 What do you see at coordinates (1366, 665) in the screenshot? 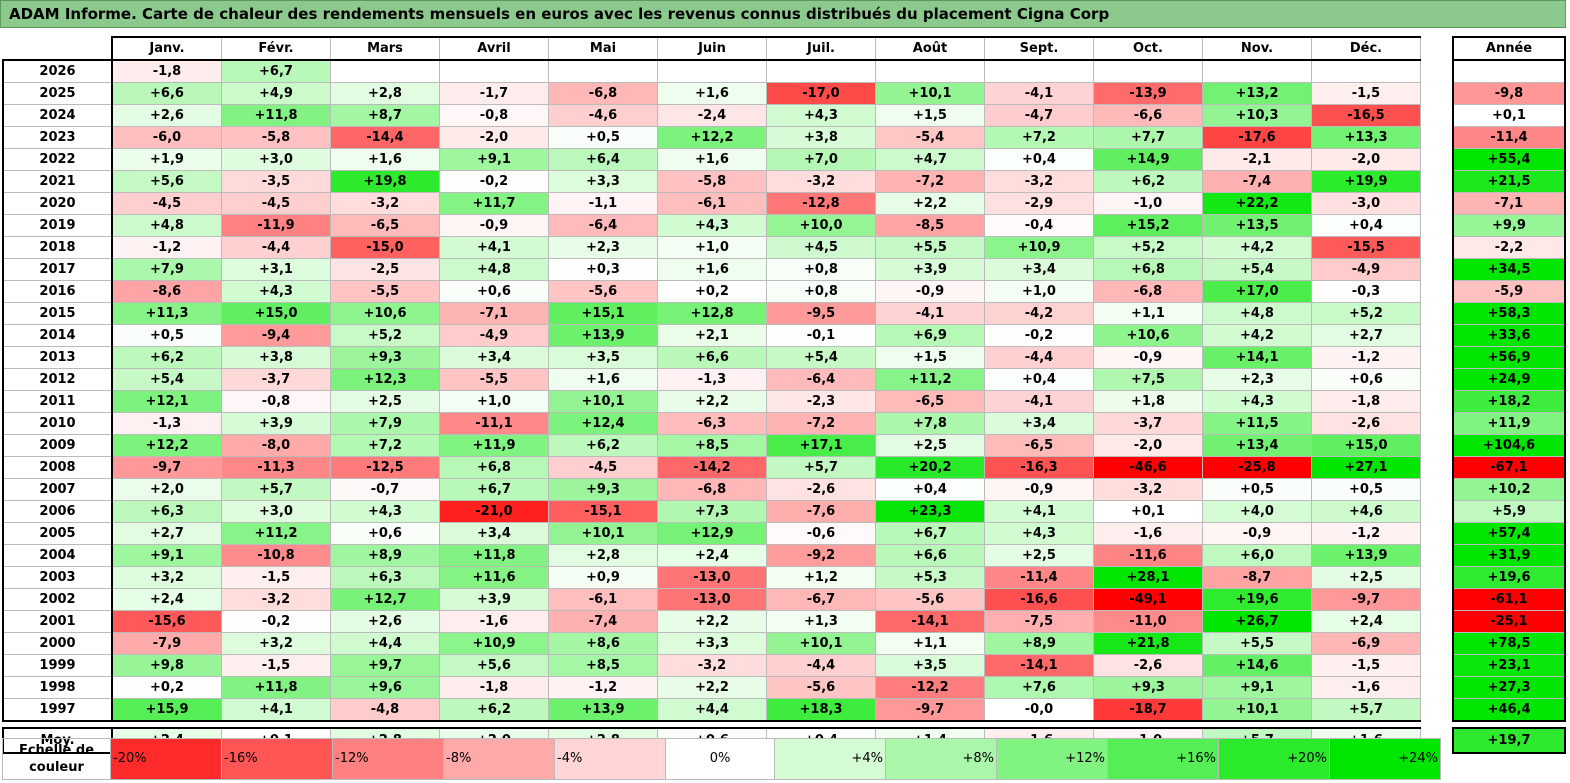
I see `heatmap-cell: -1,5` at bounding box center [1366, 665].